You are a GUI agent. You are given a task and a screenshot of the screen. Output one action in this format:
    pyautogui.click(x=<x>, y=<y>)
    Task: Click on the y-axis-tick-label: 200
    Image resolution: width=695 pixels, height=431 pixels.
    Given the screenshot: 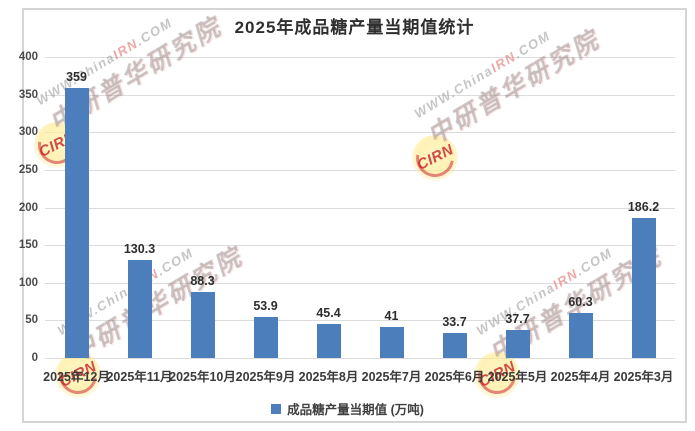 What is the action you would take?
    pyautogui.click(x=28, y=207)
    